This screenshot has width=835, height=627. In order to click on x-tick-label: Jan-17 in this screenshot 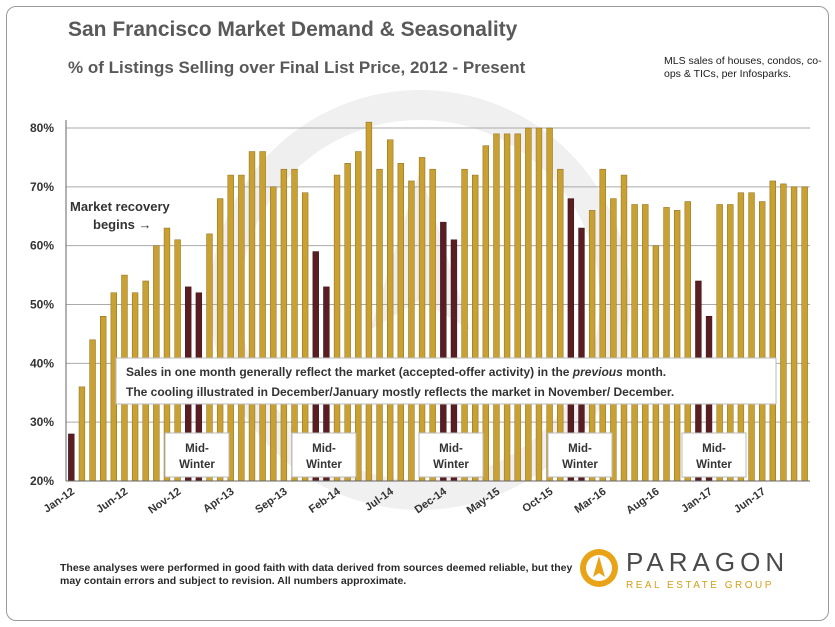, I will do `click(696, 501)`.